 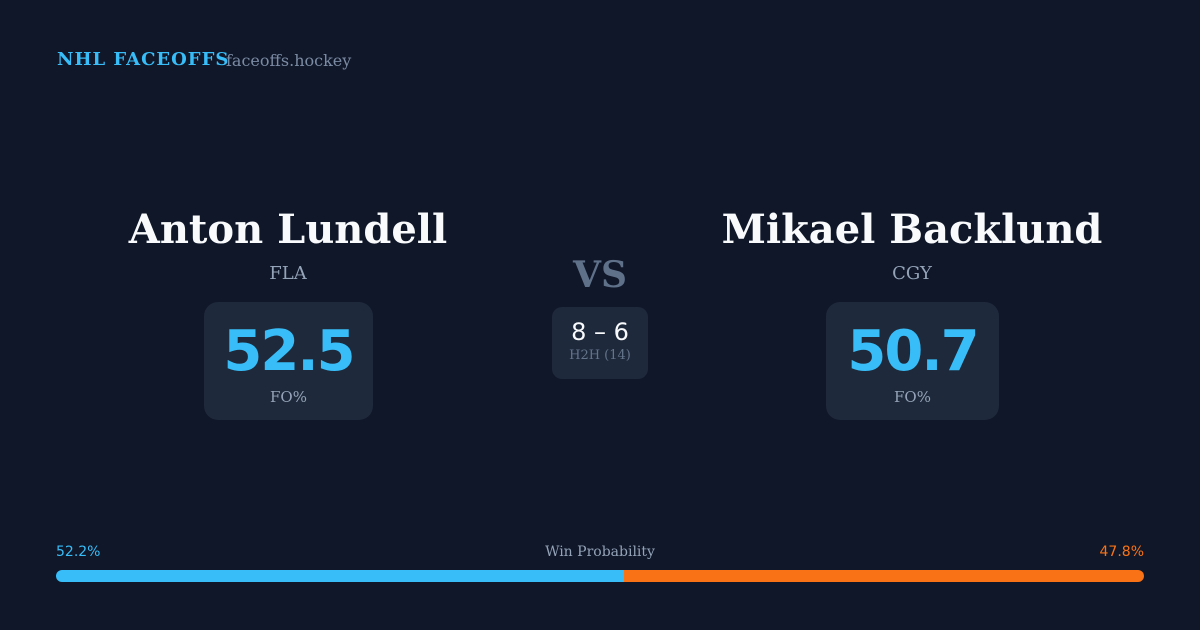 What do you see at coordinates (600, 275) in the screenshot?
I see `vs-label: VS` at bounding box center [600, 275].